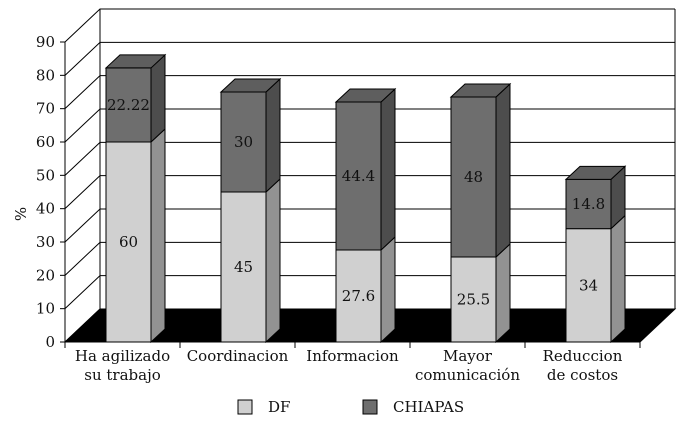 This screenshot has height=430, width=682. What do you see at coordinates (82, 175) in the screenshot?
I see `side-wall` at bounding box center [82, 175].